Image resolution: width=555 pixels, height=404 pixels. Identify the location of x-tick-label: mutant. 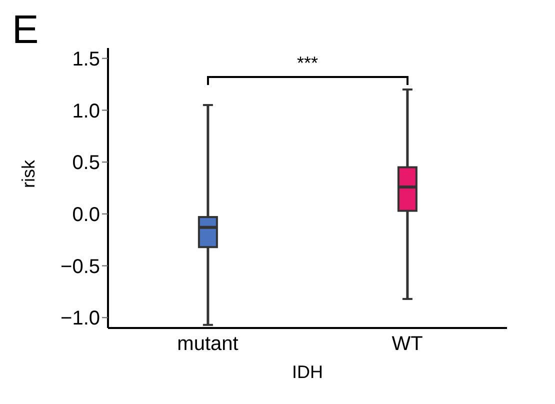
(208, 344).